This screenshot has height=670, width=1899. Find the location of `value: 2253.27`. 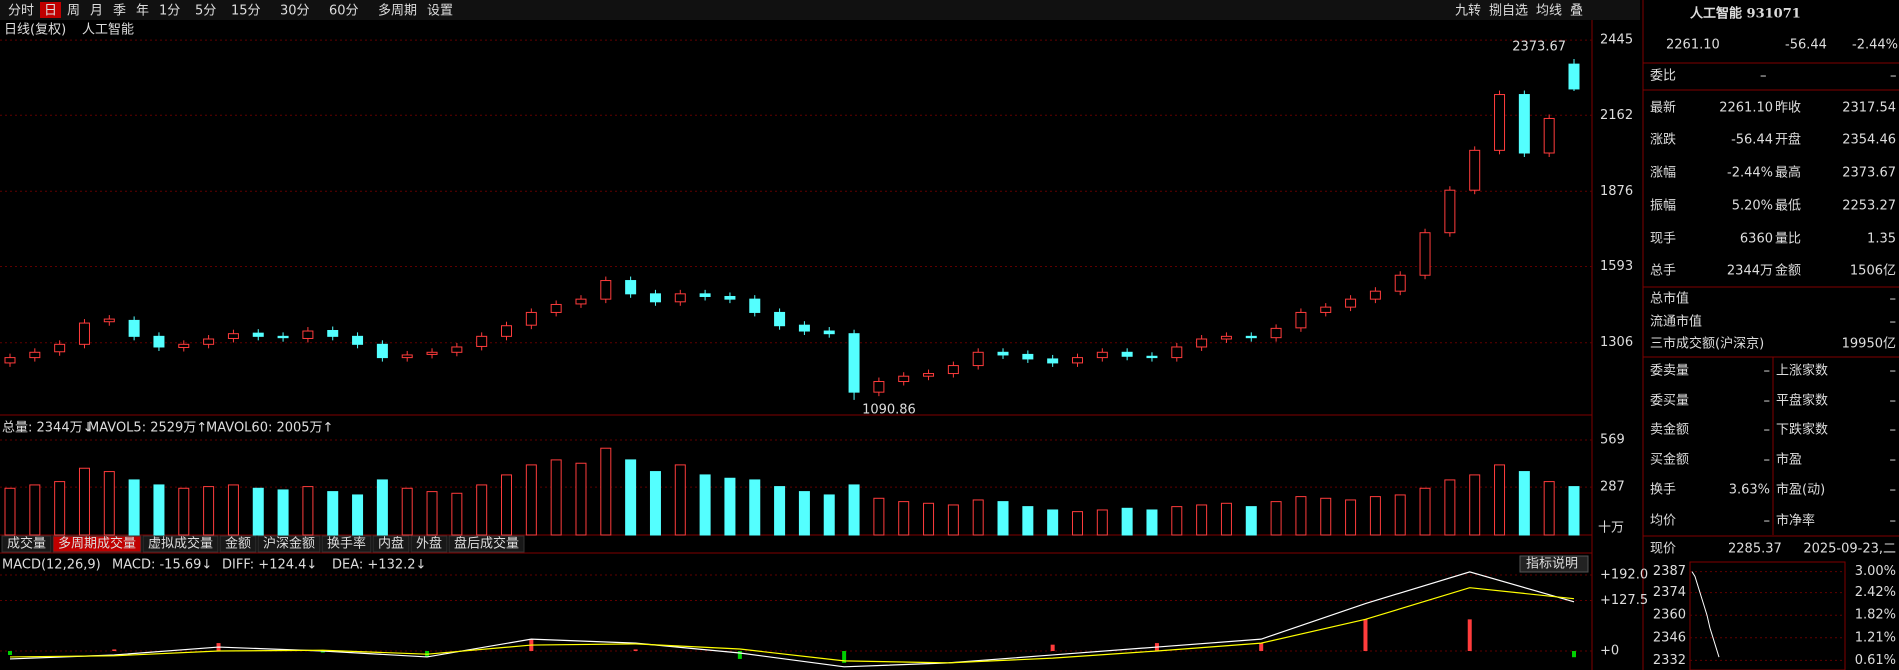

value: 2253.27 is located at coordinates (1869, 206).